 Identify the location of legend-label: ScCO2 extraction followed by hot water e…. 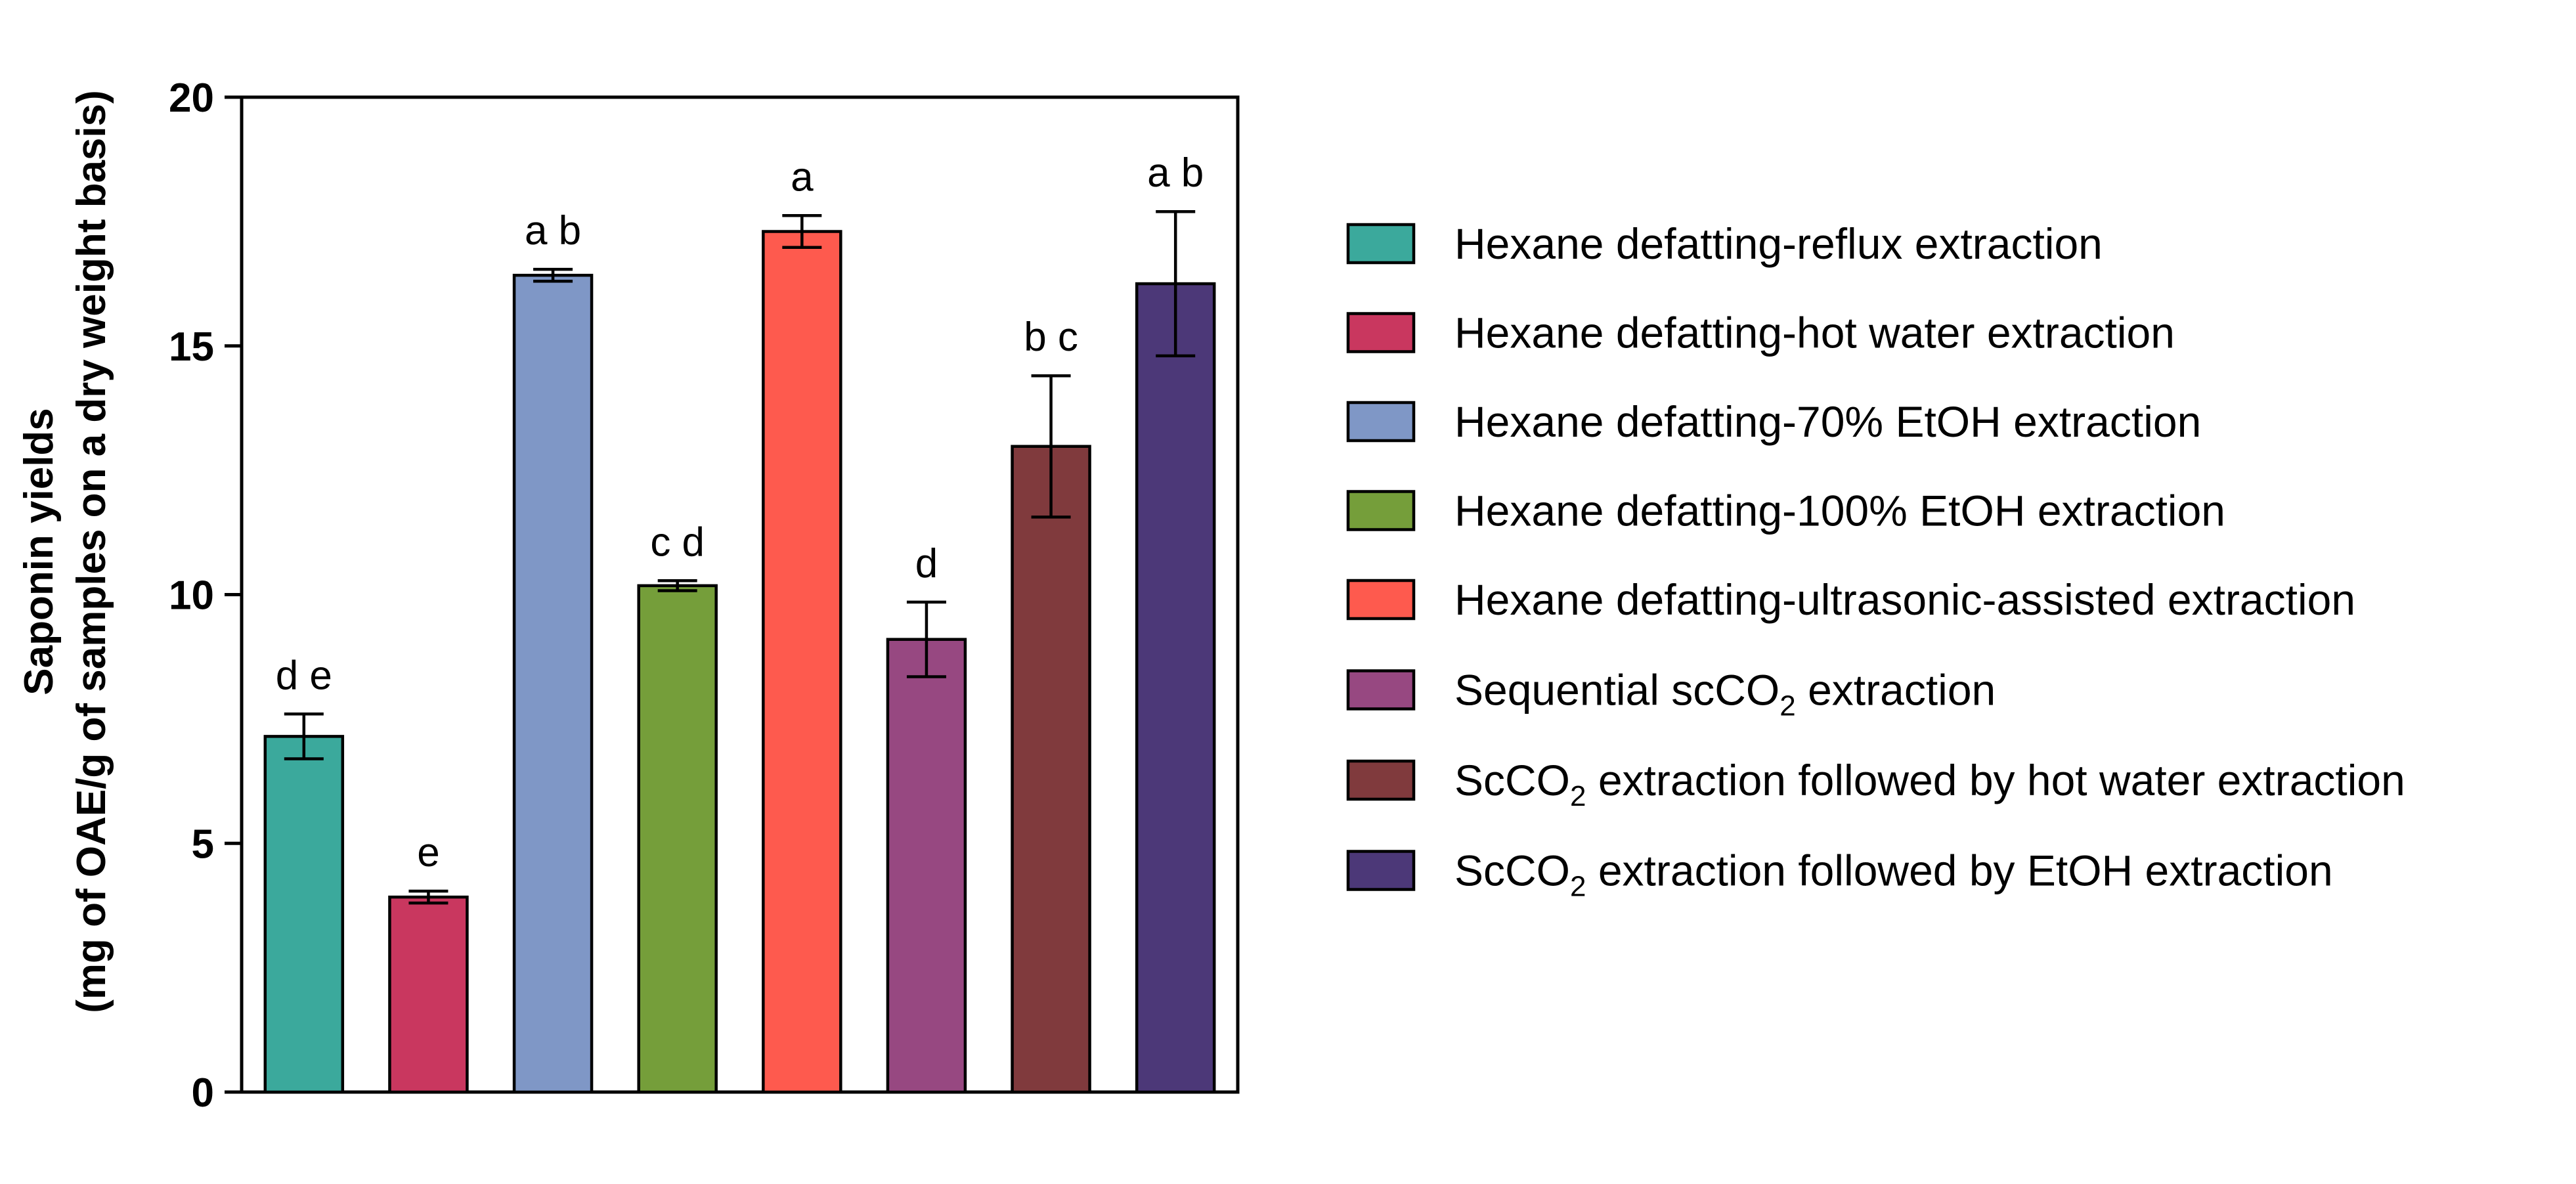
(1929, 784).